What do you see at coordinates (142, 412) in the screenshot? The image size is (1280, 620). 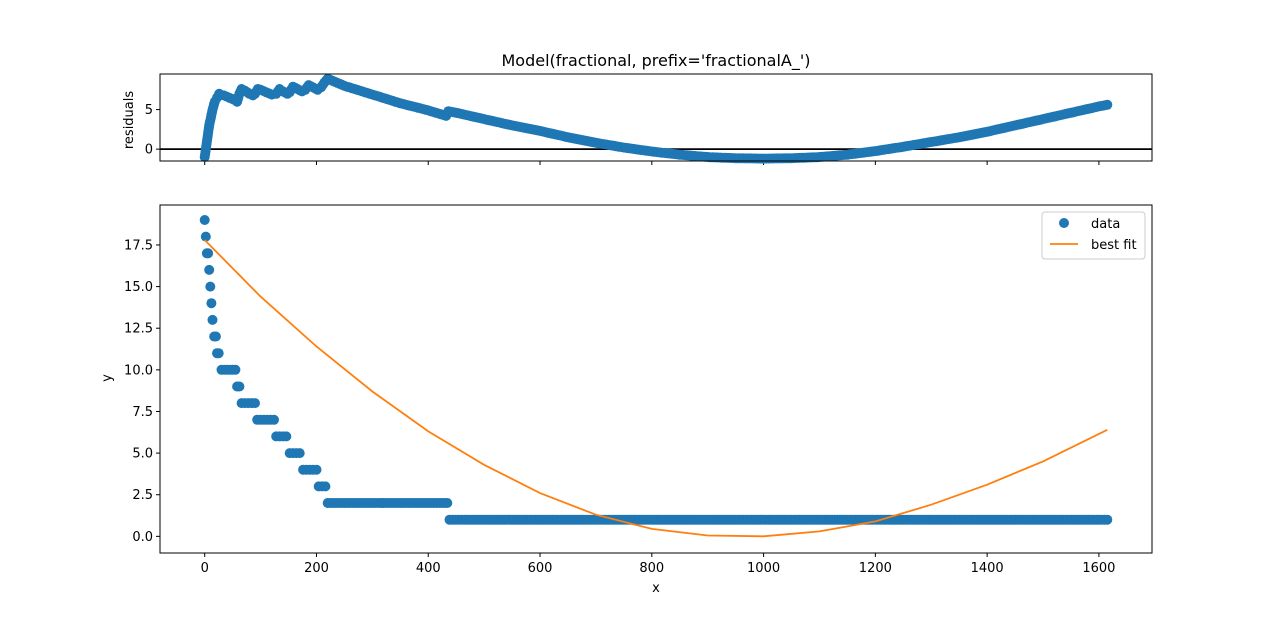 I see `main-y-tick-label: 7.5` at bounding box center [142, 412].